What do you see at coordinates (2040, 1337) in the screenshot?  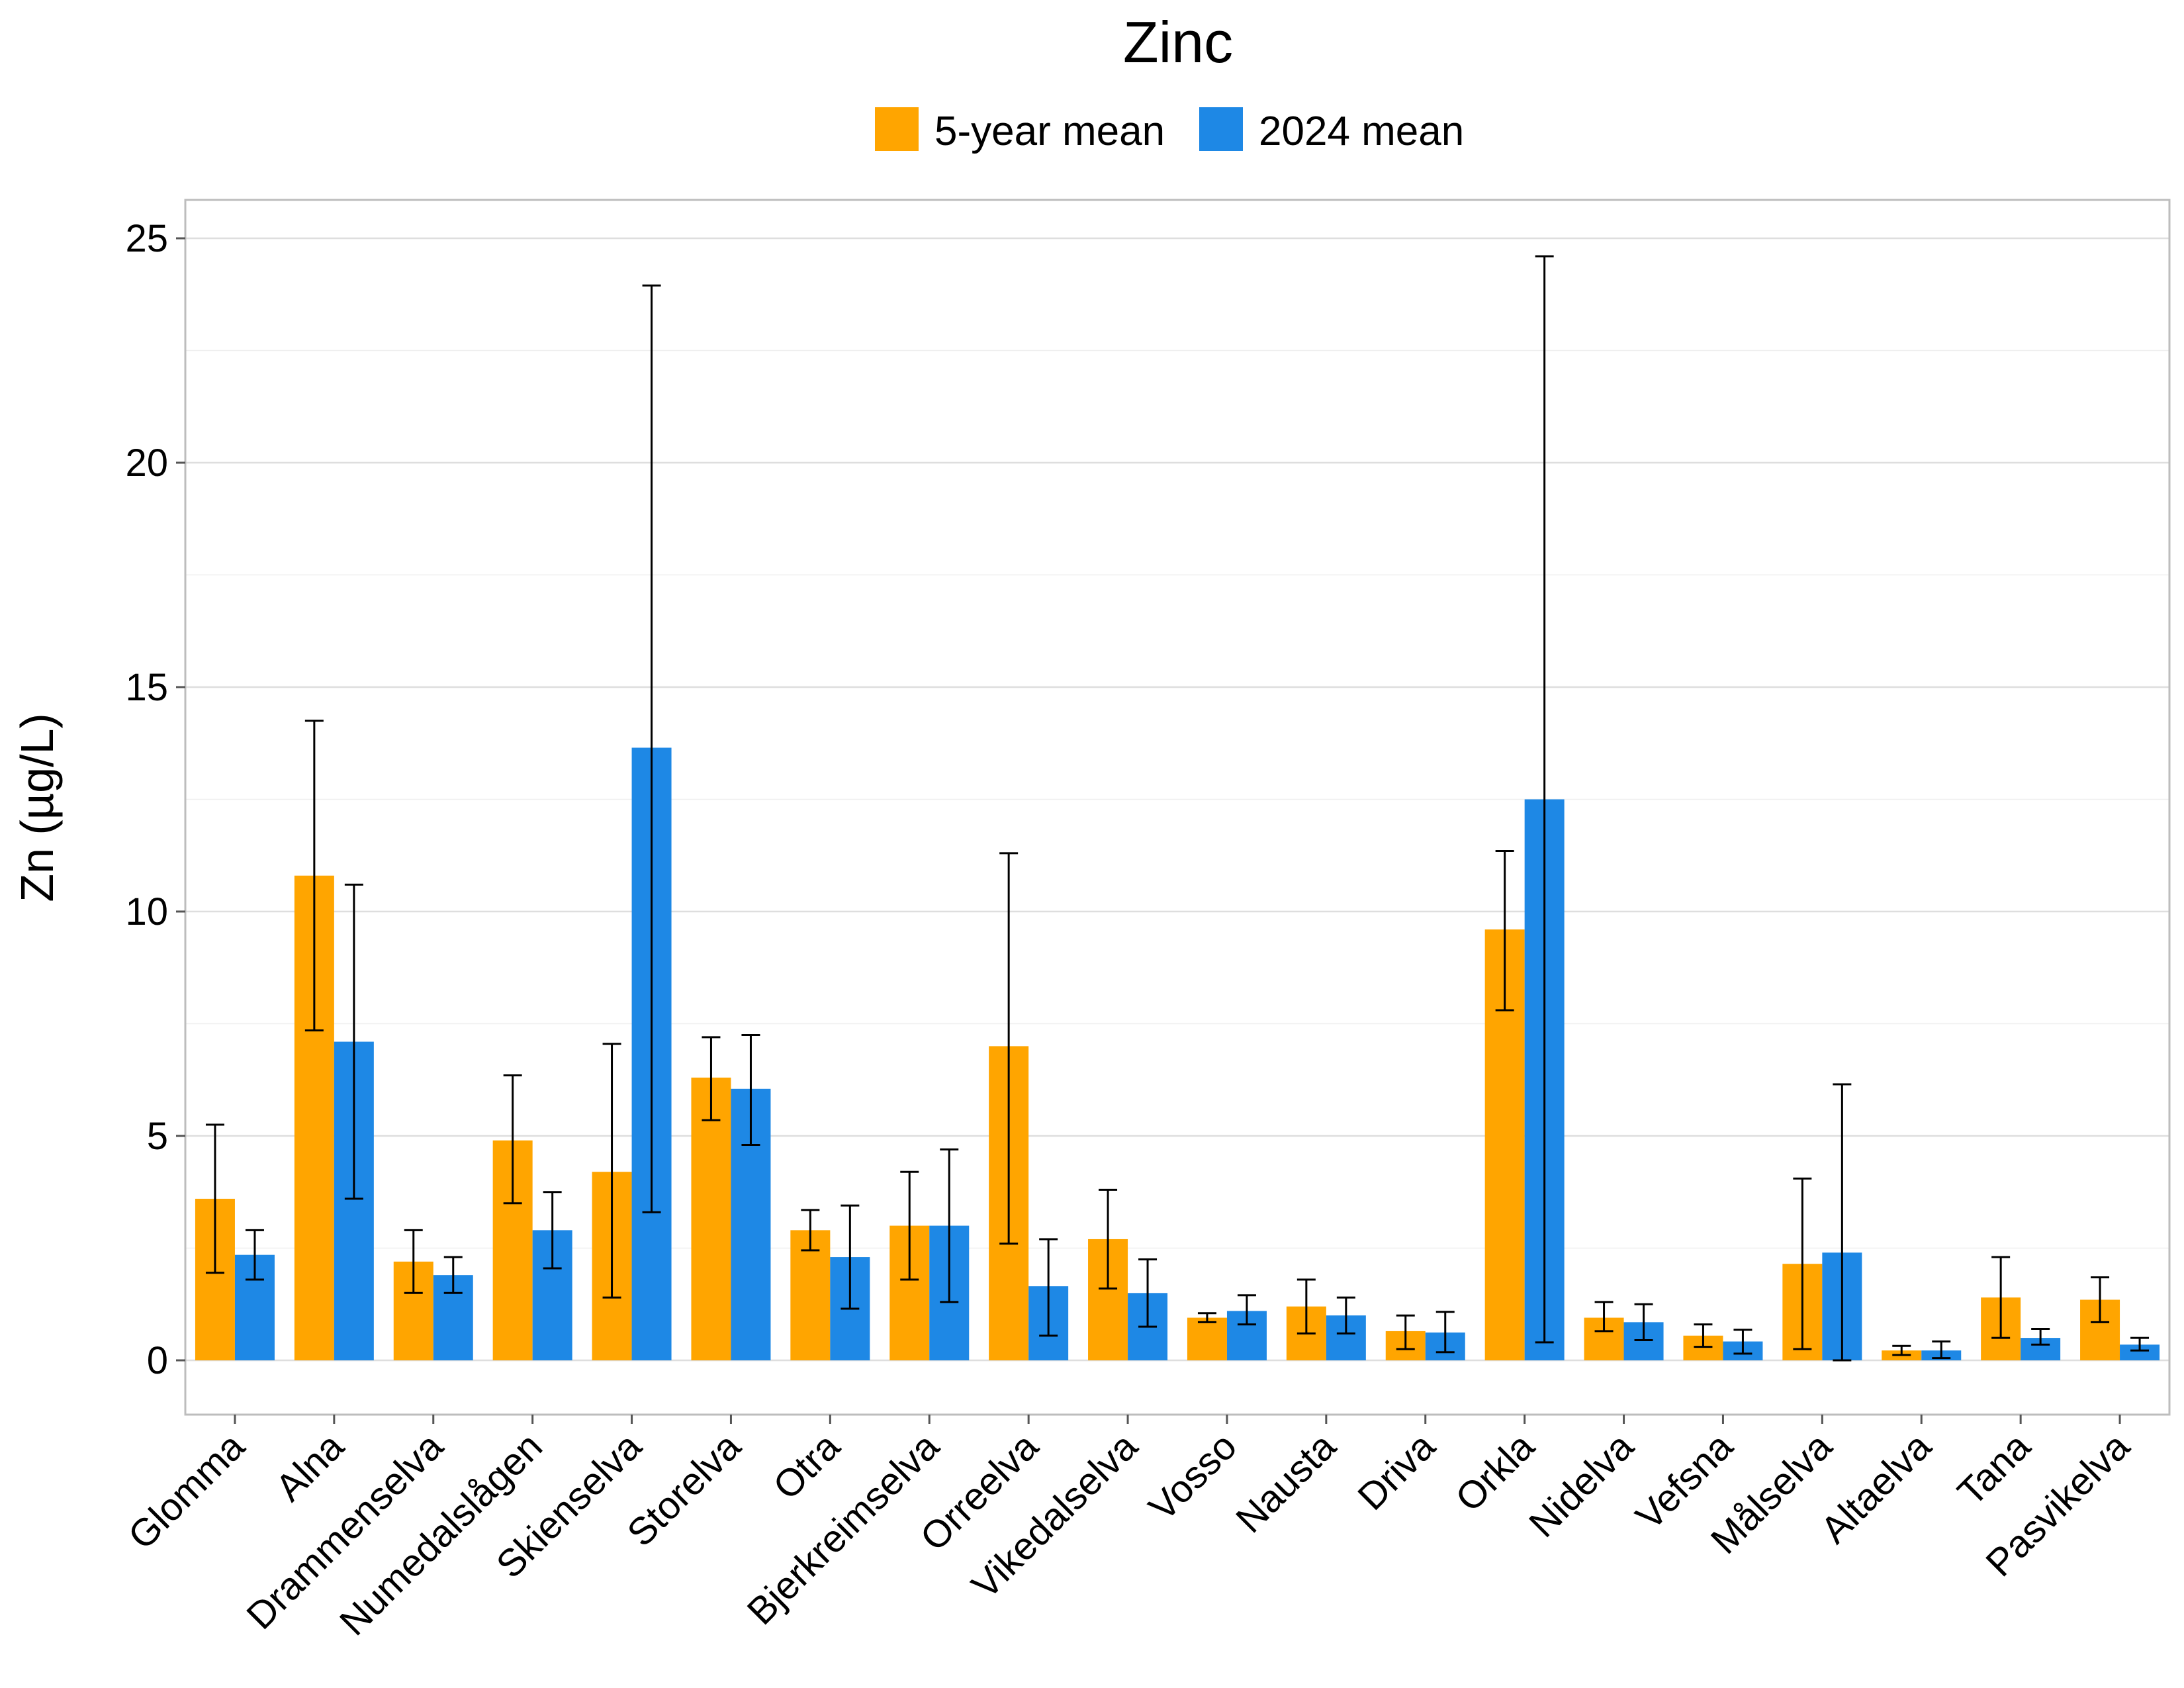 I see `error-bar-2024-mean-tana` at bounding box center [2040, 1337].